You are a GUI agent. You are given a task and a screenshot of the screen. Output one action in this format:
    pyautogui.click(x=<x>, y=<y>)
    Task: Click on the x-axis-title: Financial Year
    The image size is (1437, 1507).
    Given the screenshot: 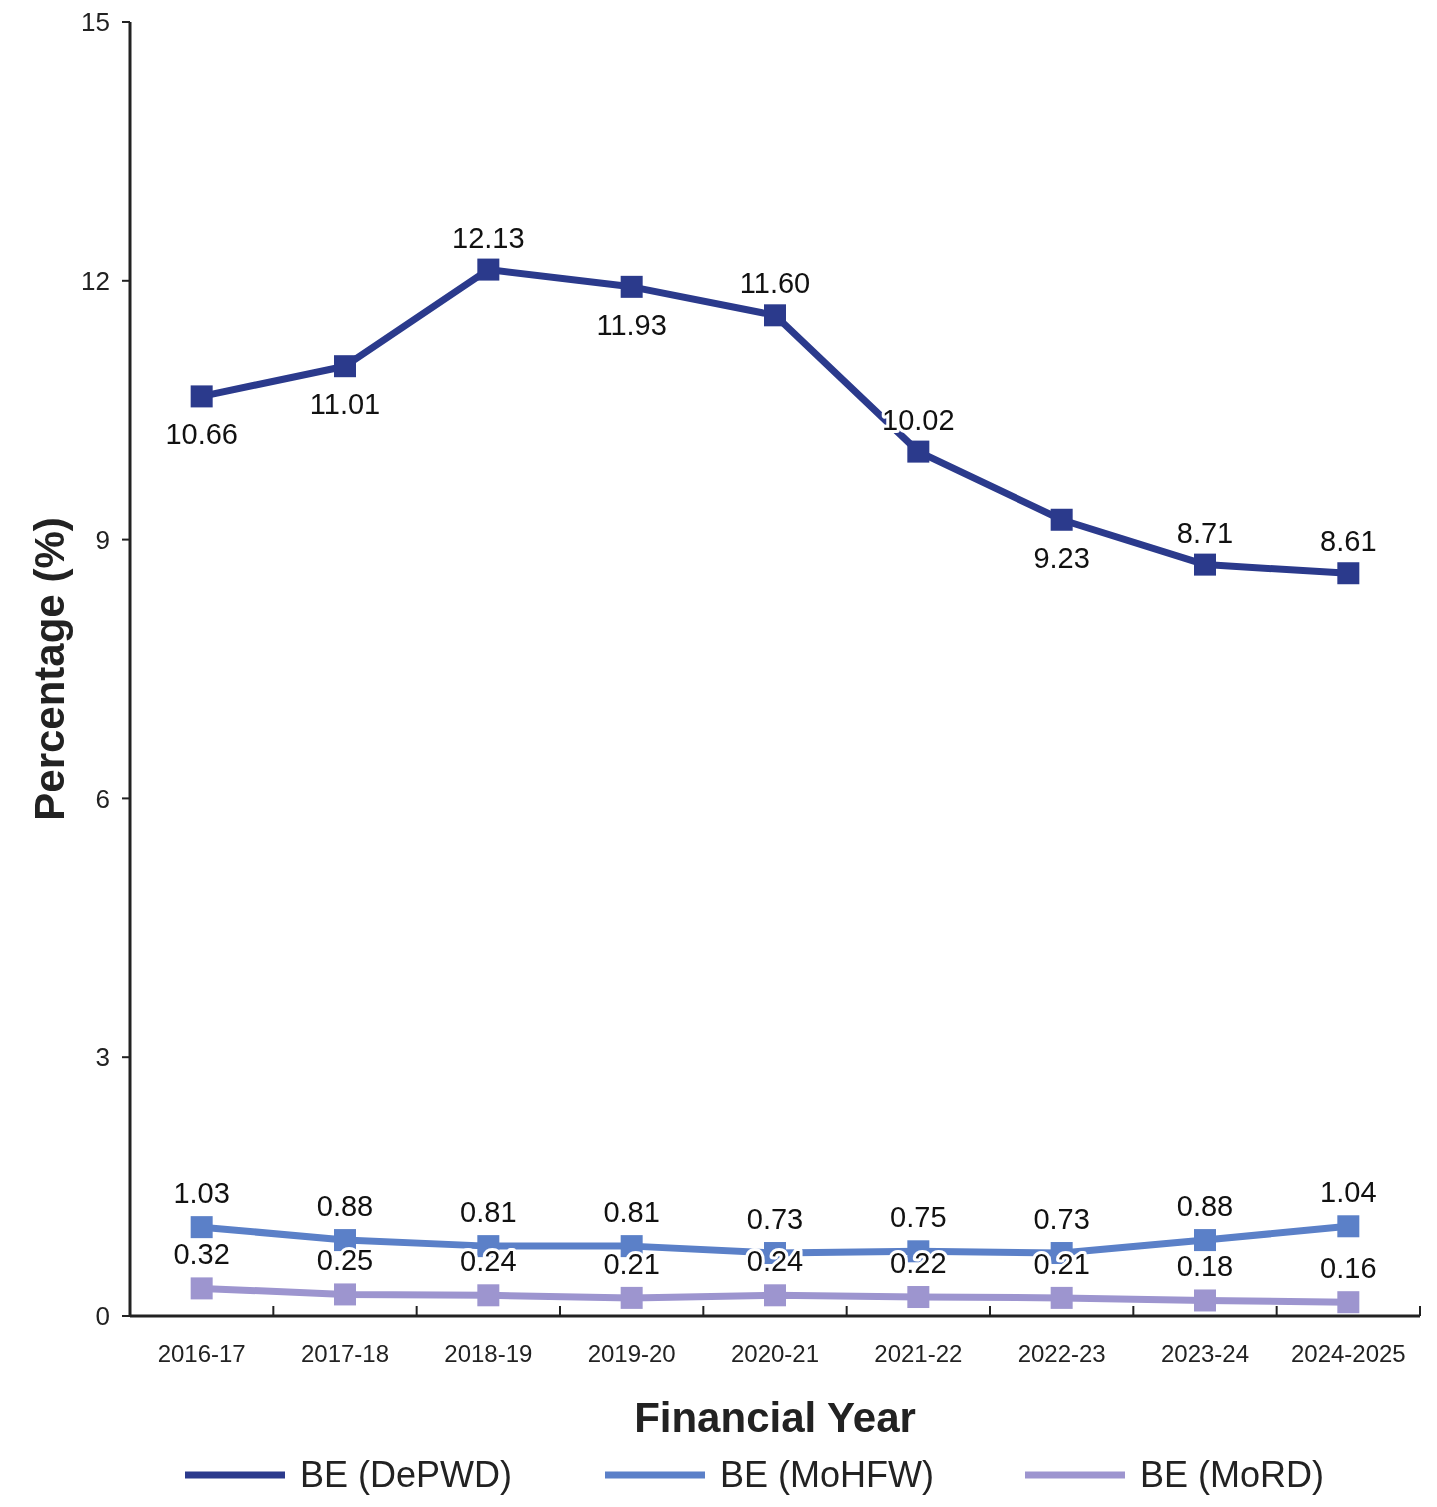 What is the action you would take?
    pyautogui.click(x=775, y=1417)
    